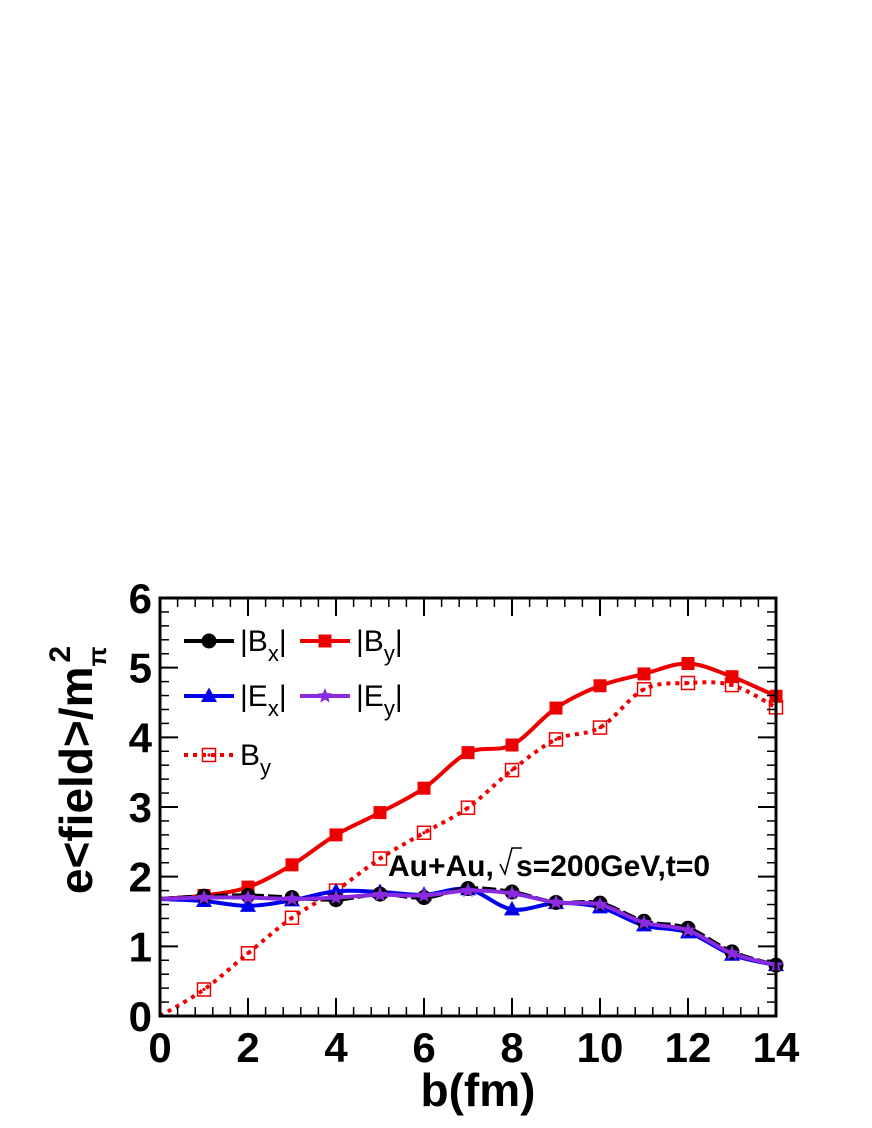 This screenshot has height=1128, width=872. What do you see at coordinates (351, 700) in the screenshot?
I see `legend-entry-Ey: |Ey|` at bounding box center [351, 700].